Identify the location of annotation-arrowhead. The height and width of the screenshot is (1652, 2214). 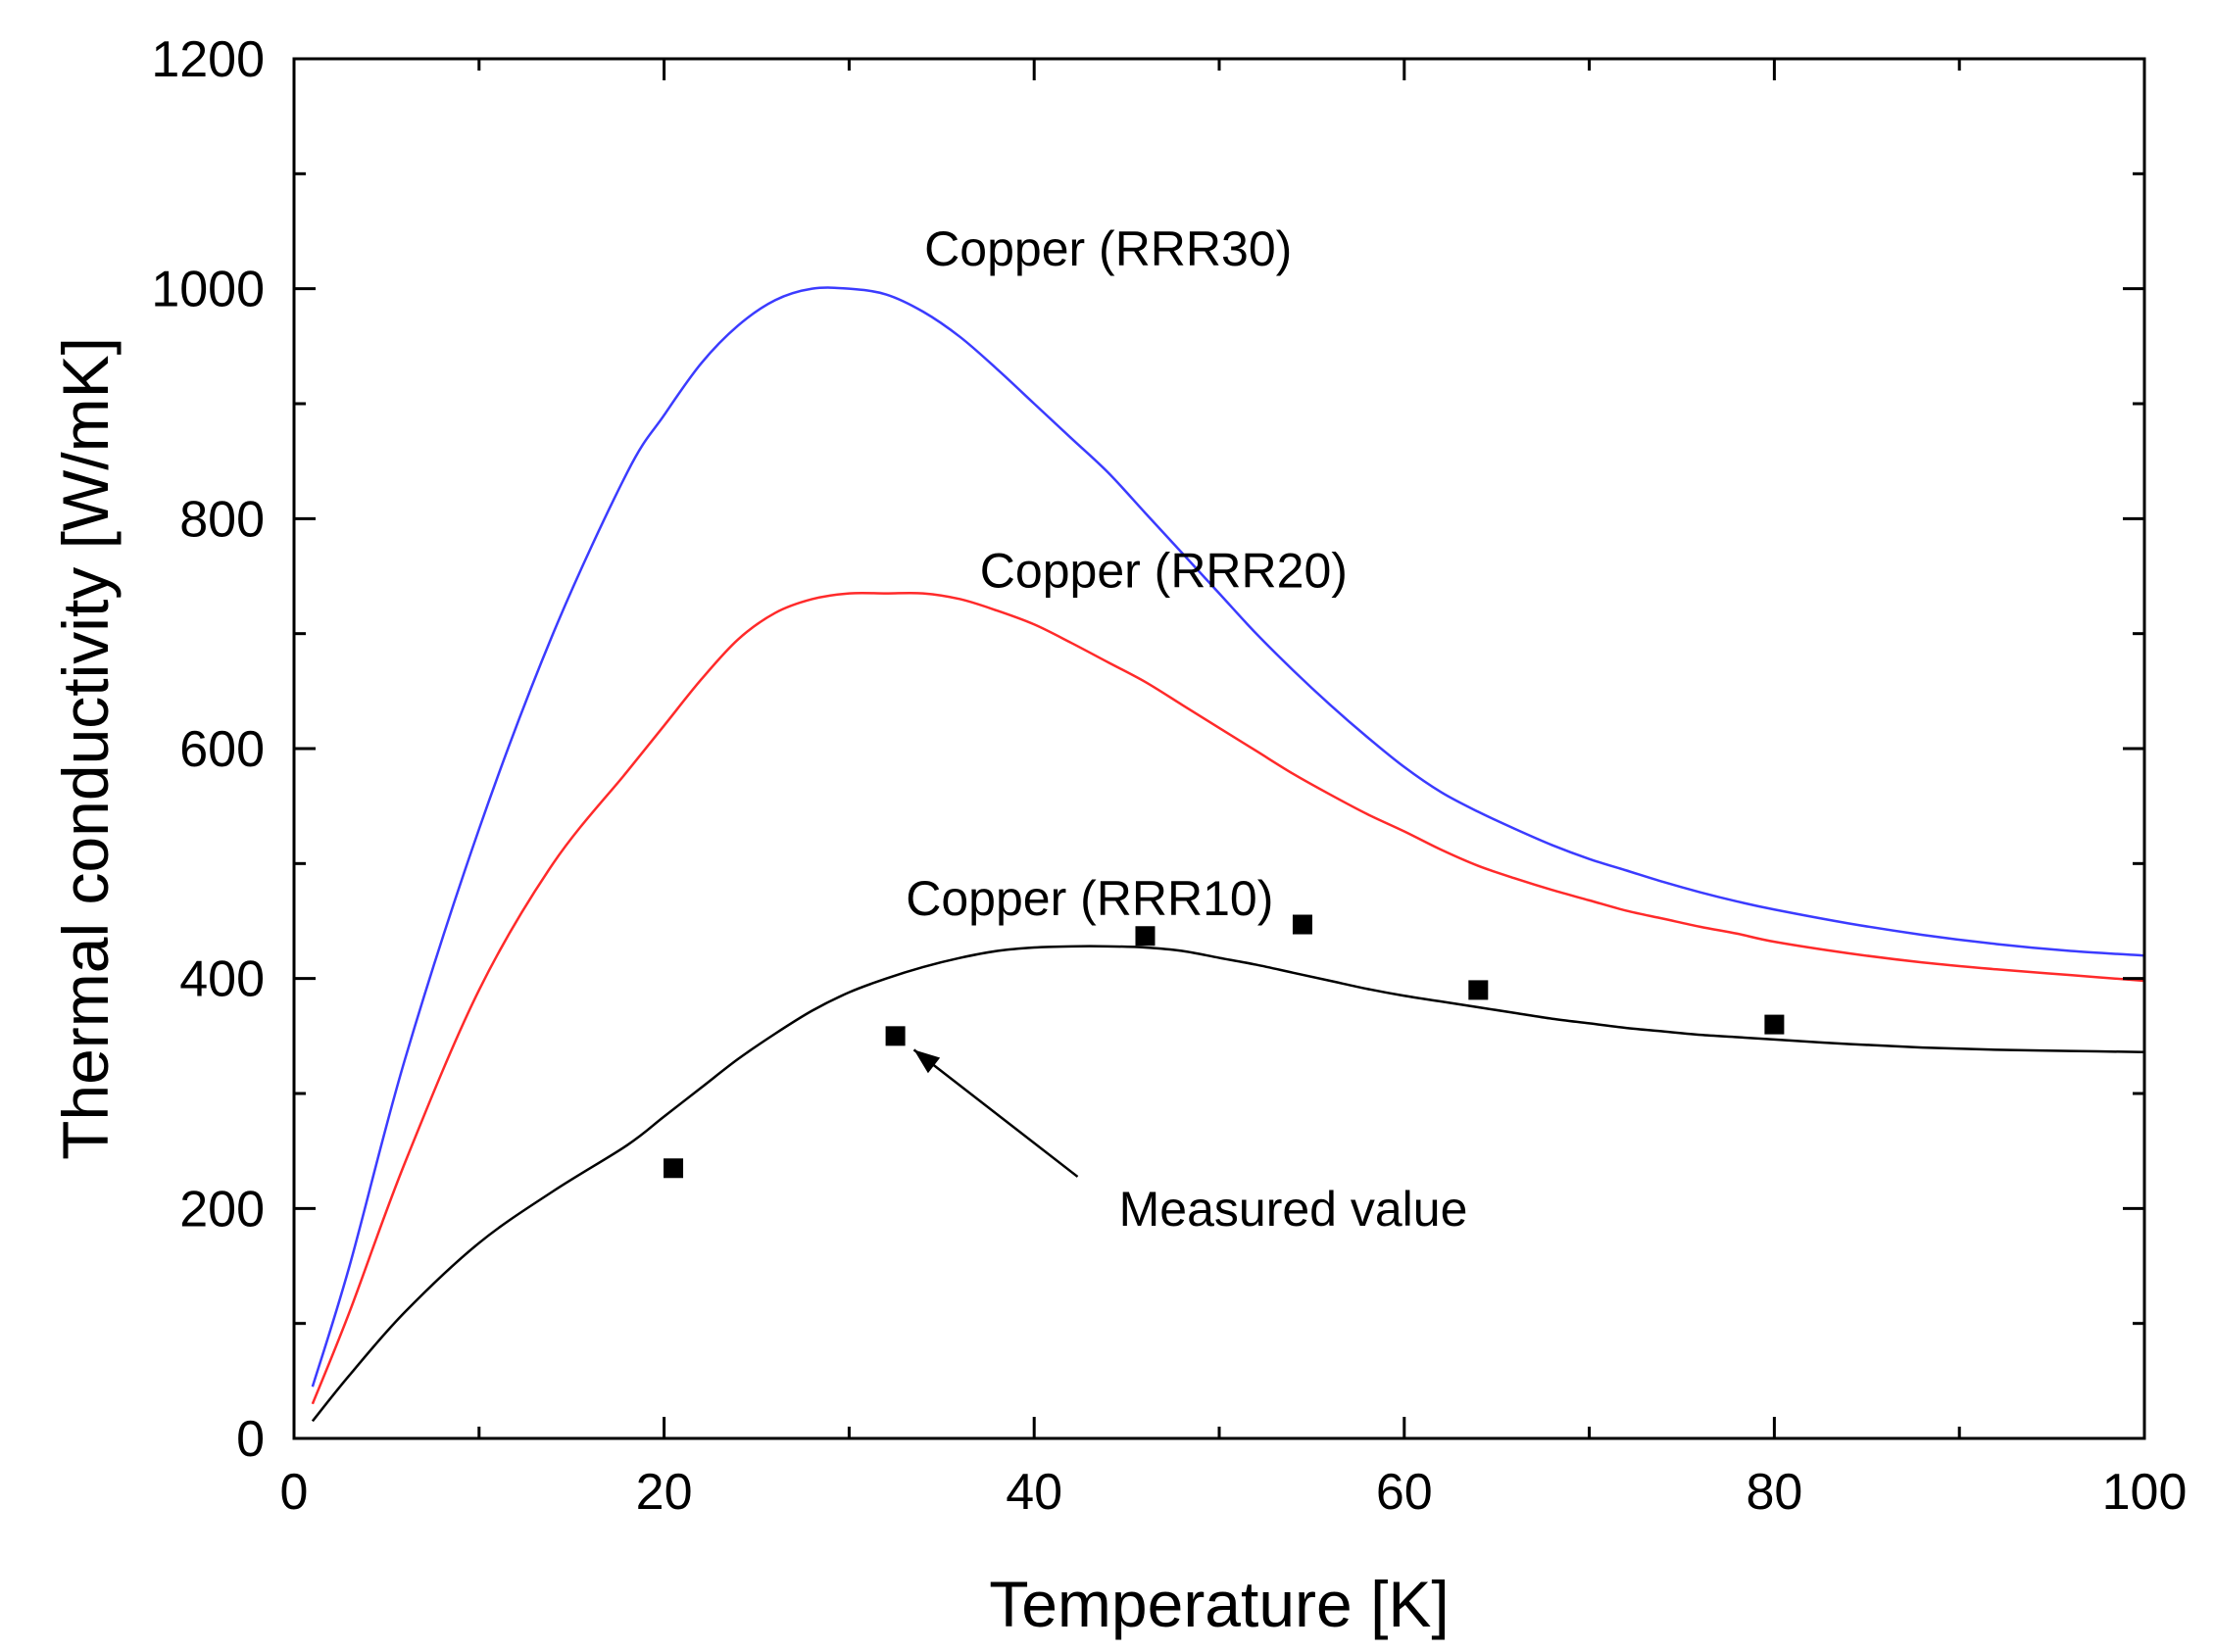
(927, 1061).